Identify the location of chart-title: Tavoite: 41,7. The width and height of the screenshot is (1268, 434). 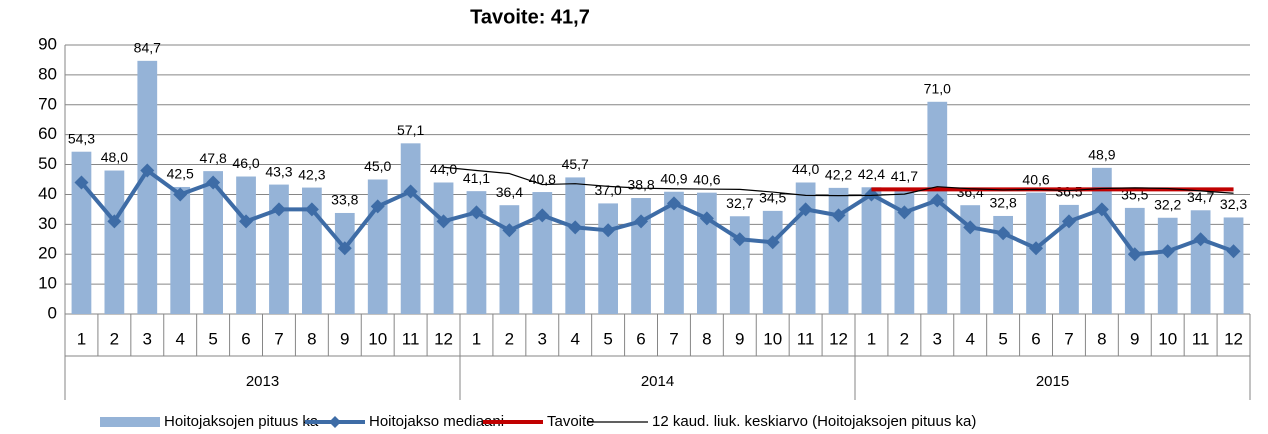
(530, 17).